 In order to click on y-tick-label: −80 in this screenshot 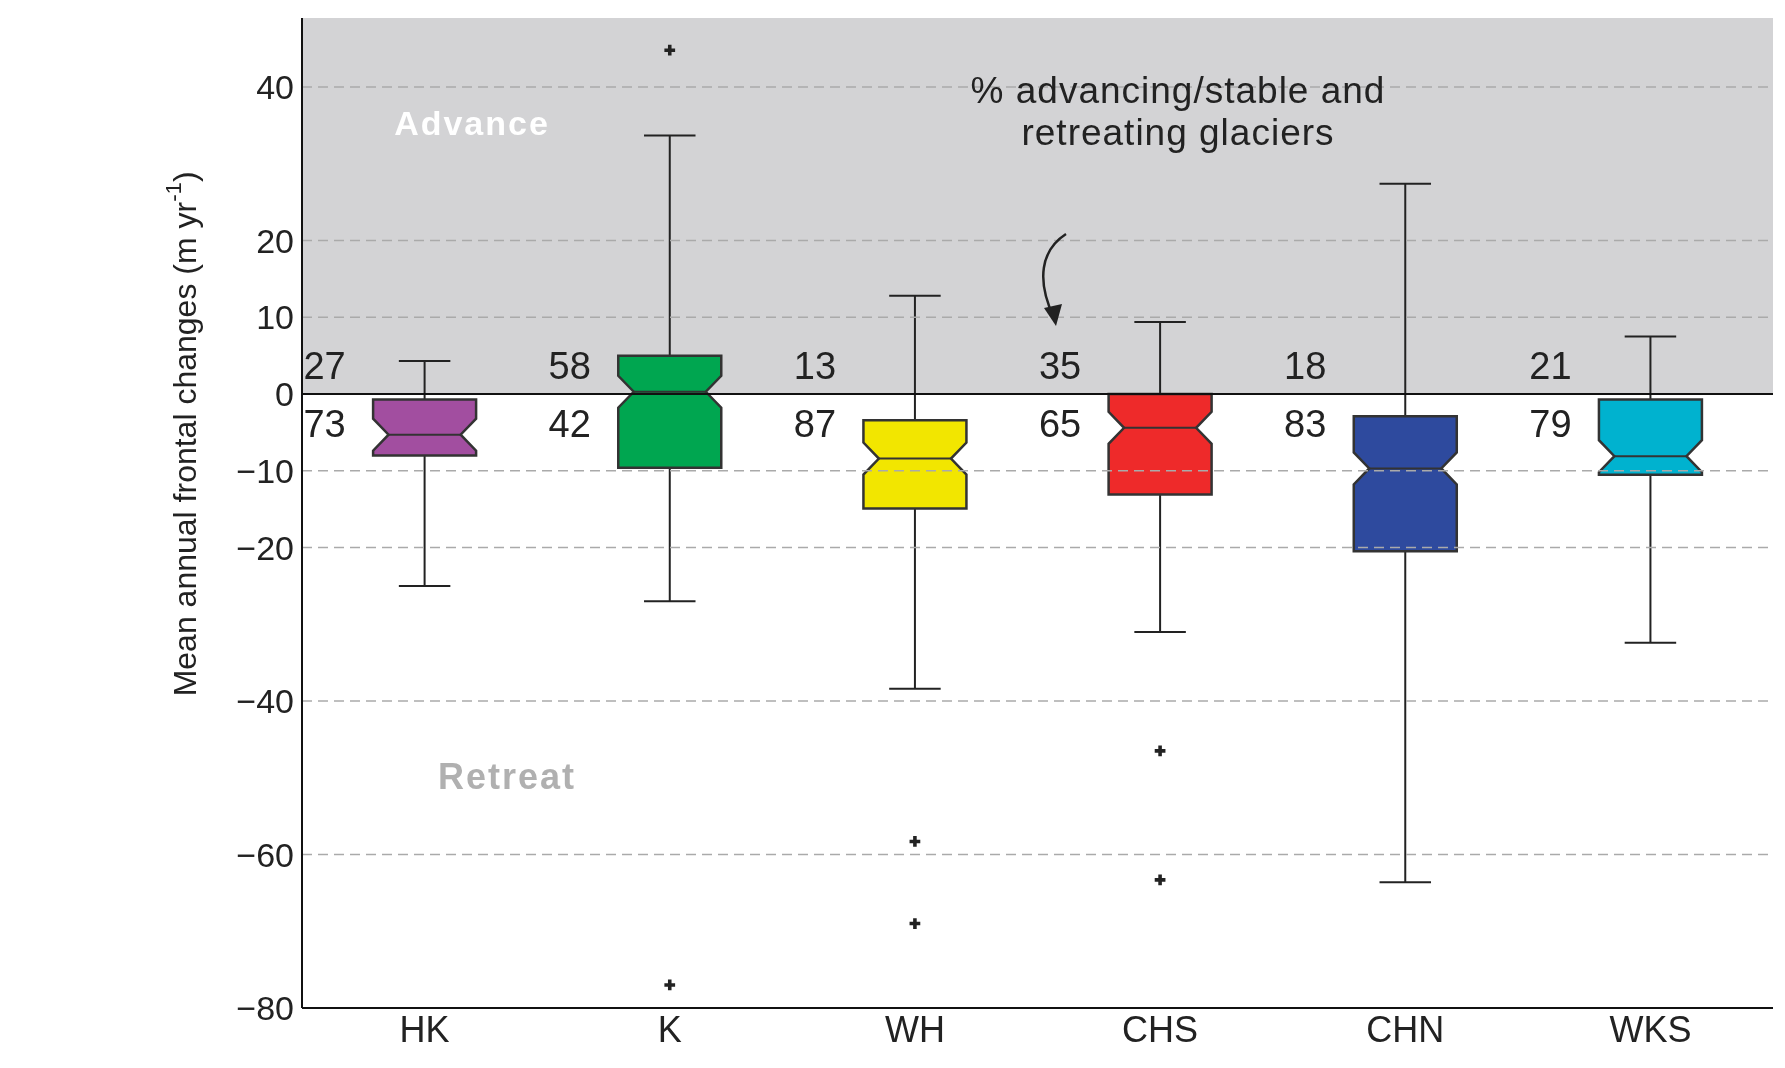, I will do `click(265, 1008)`.